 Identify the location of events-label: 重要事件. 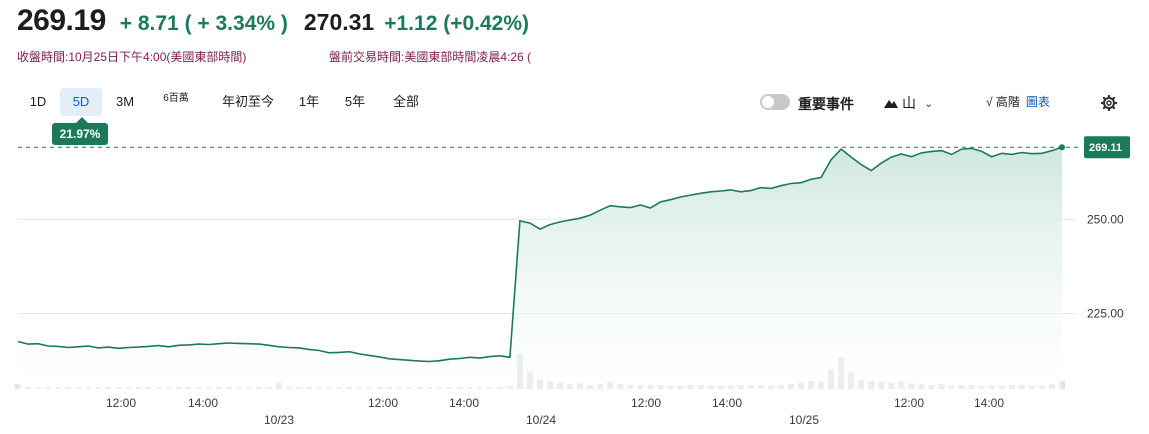
(826, 104).